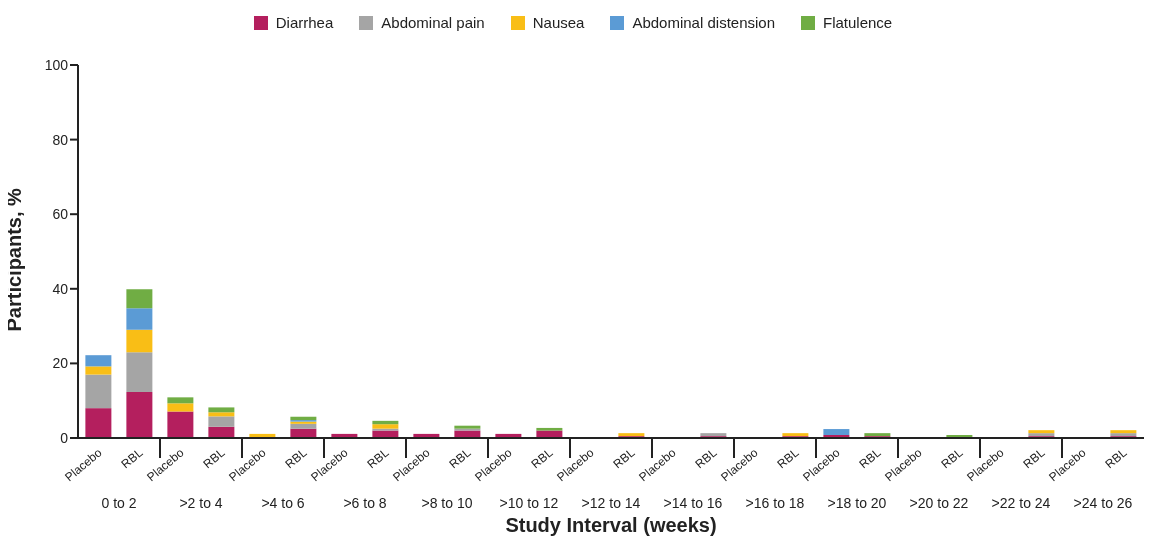 This screenshot has width=1157, height=549. Describe the element at coordinates (693, 503) in the screenshot. I see `text: >14 to 16` at that location.